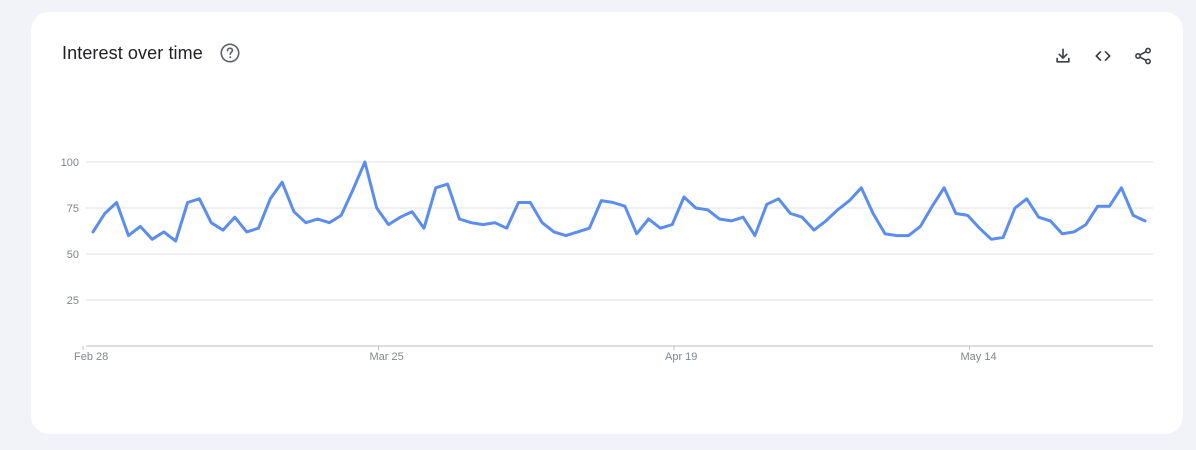 The height and width of the screenshot is (450, 1196). Describe the element at coordinates (73, 301) in the screenshot. I see `y-tick-label: 25` at that location.